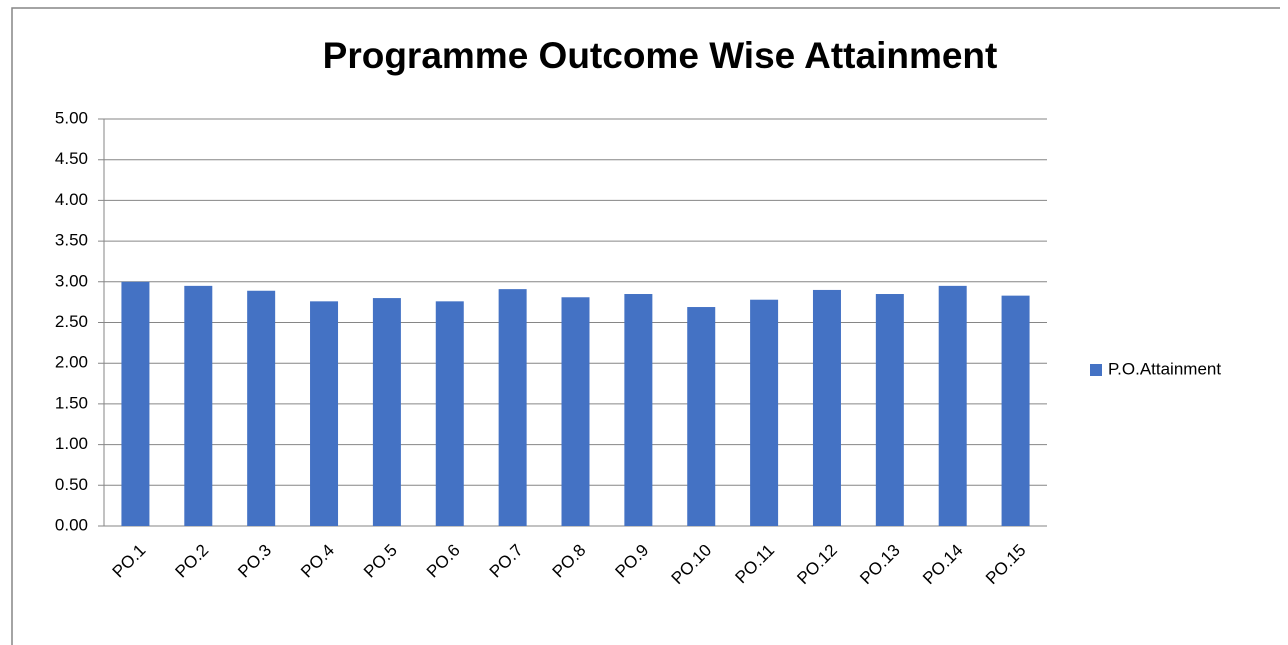  I want to click on y-tick-label: 2.00, so click(71, 362).